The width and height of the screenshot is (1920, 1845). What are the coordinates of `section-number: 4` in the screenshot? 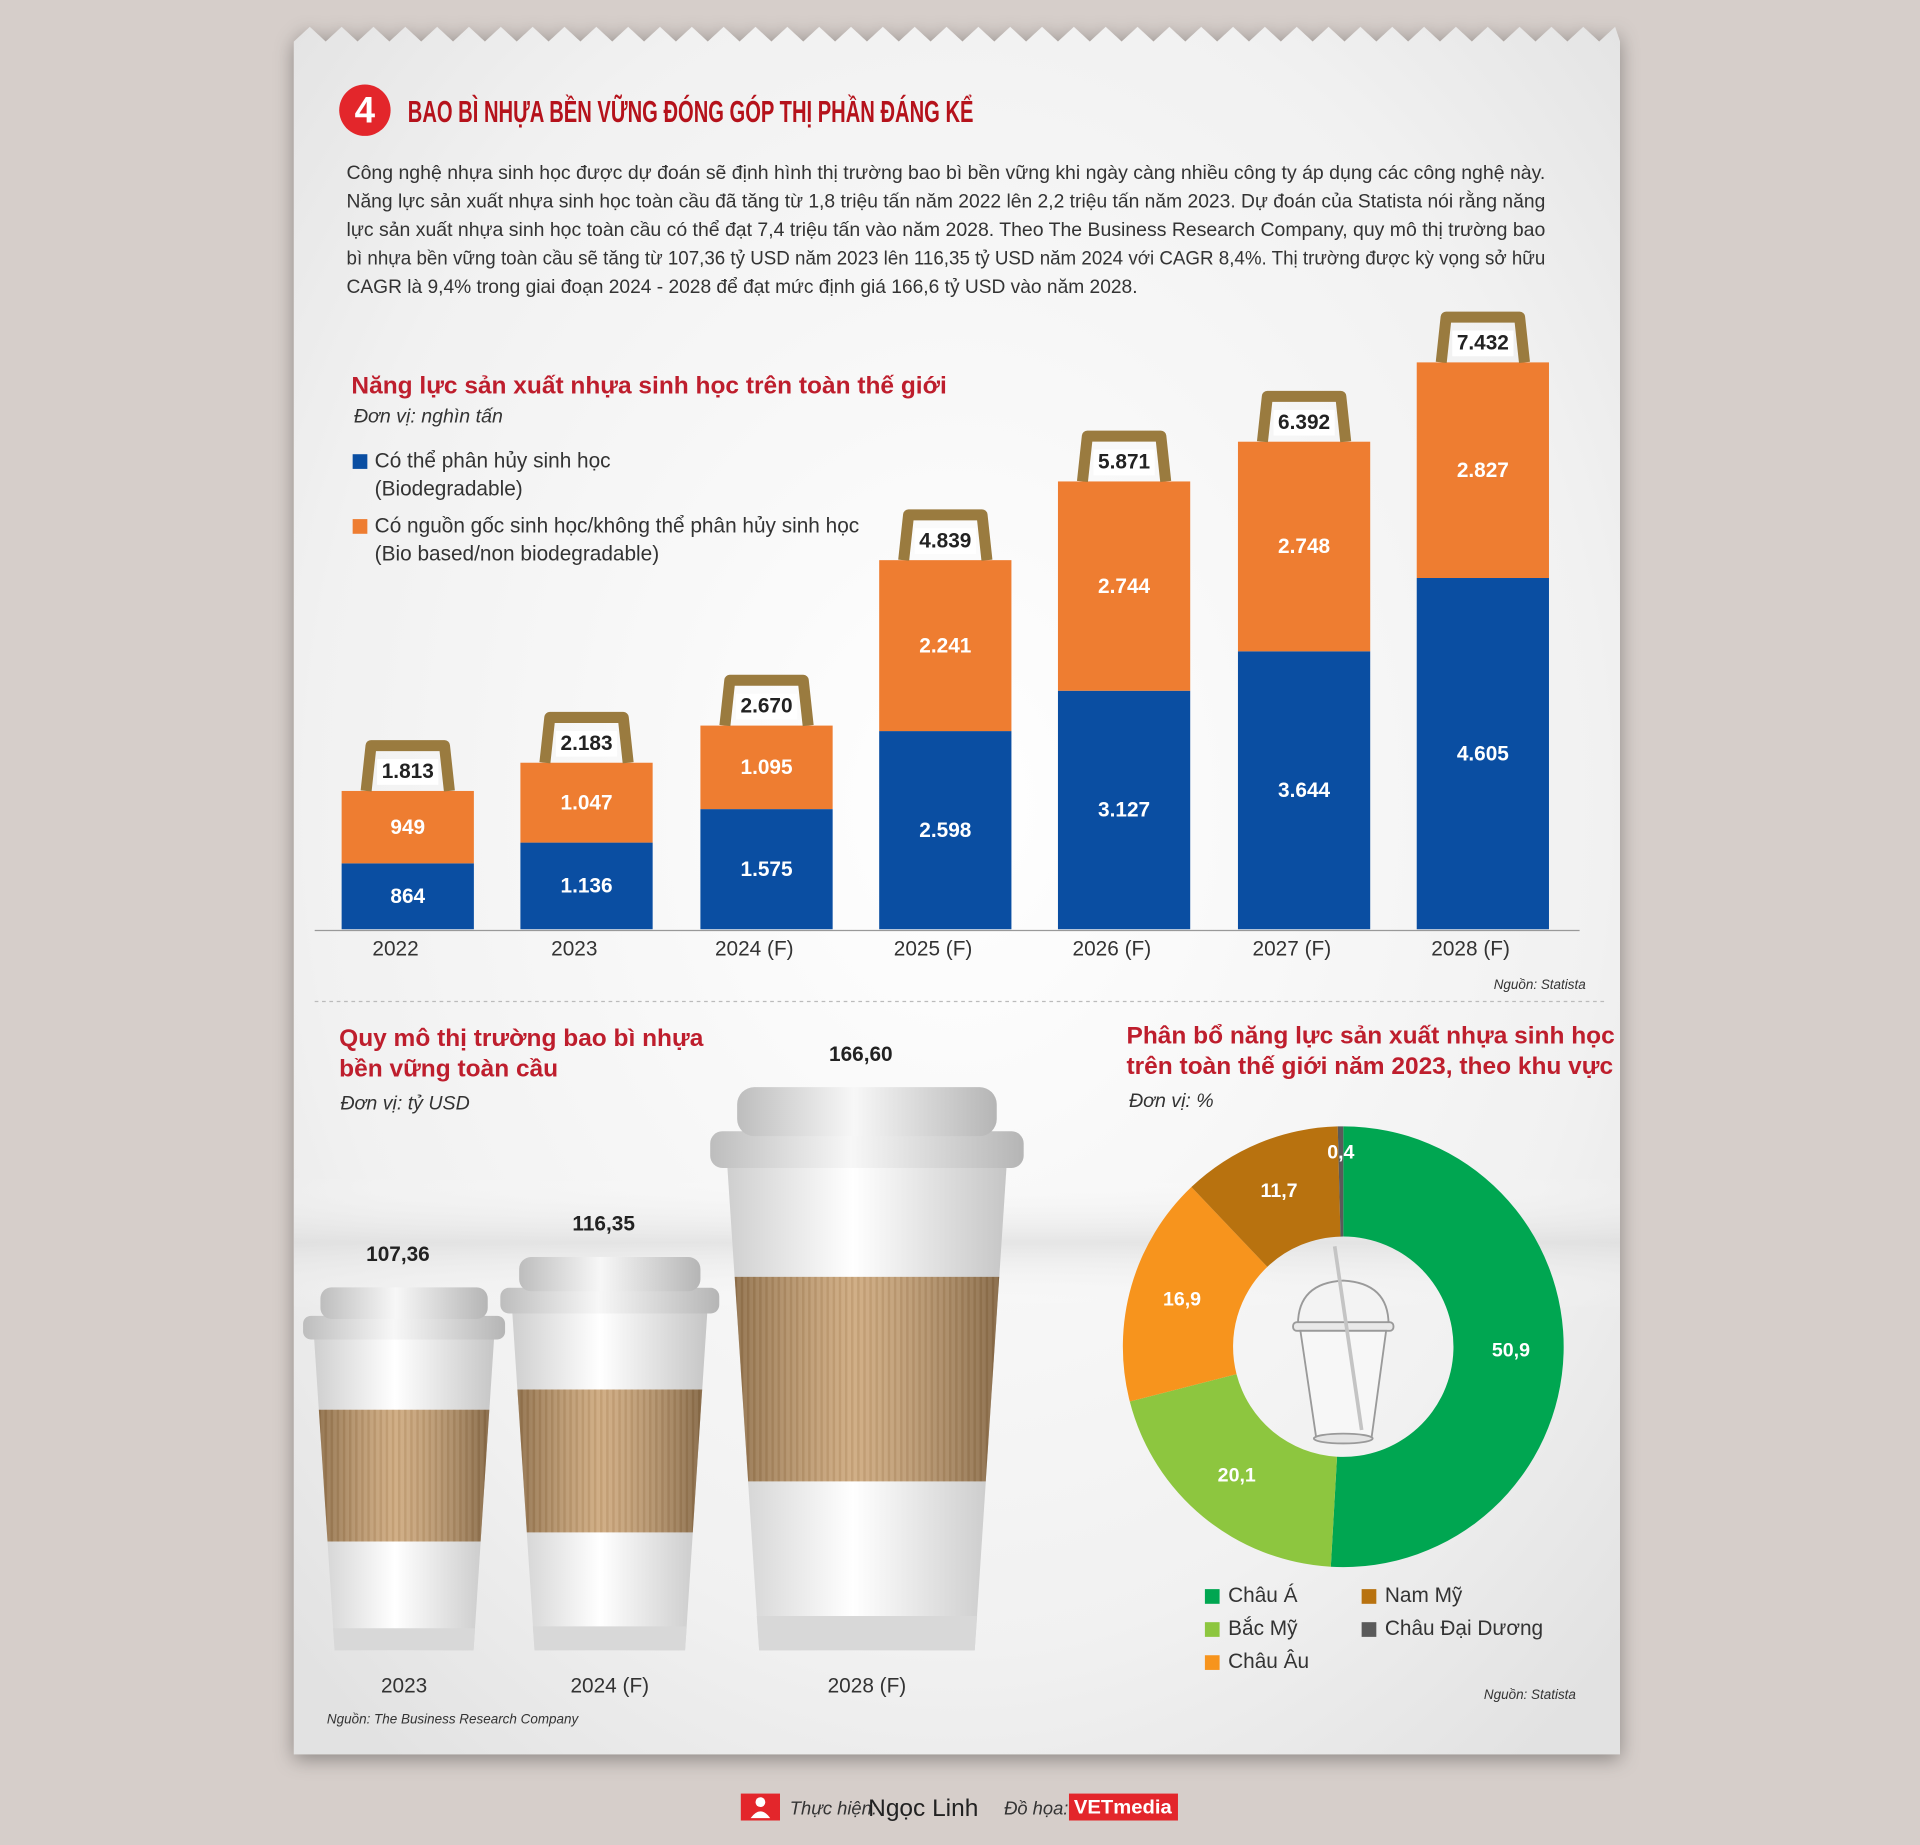 It's located at (365, 109).